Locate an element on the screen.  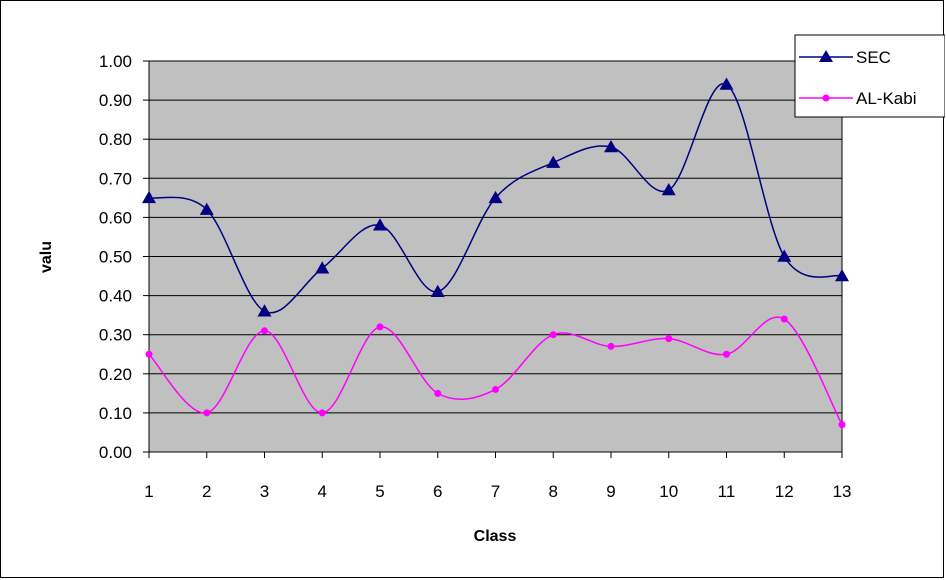
y-tick-label: 0.10 is located at coordinates (115, 413).